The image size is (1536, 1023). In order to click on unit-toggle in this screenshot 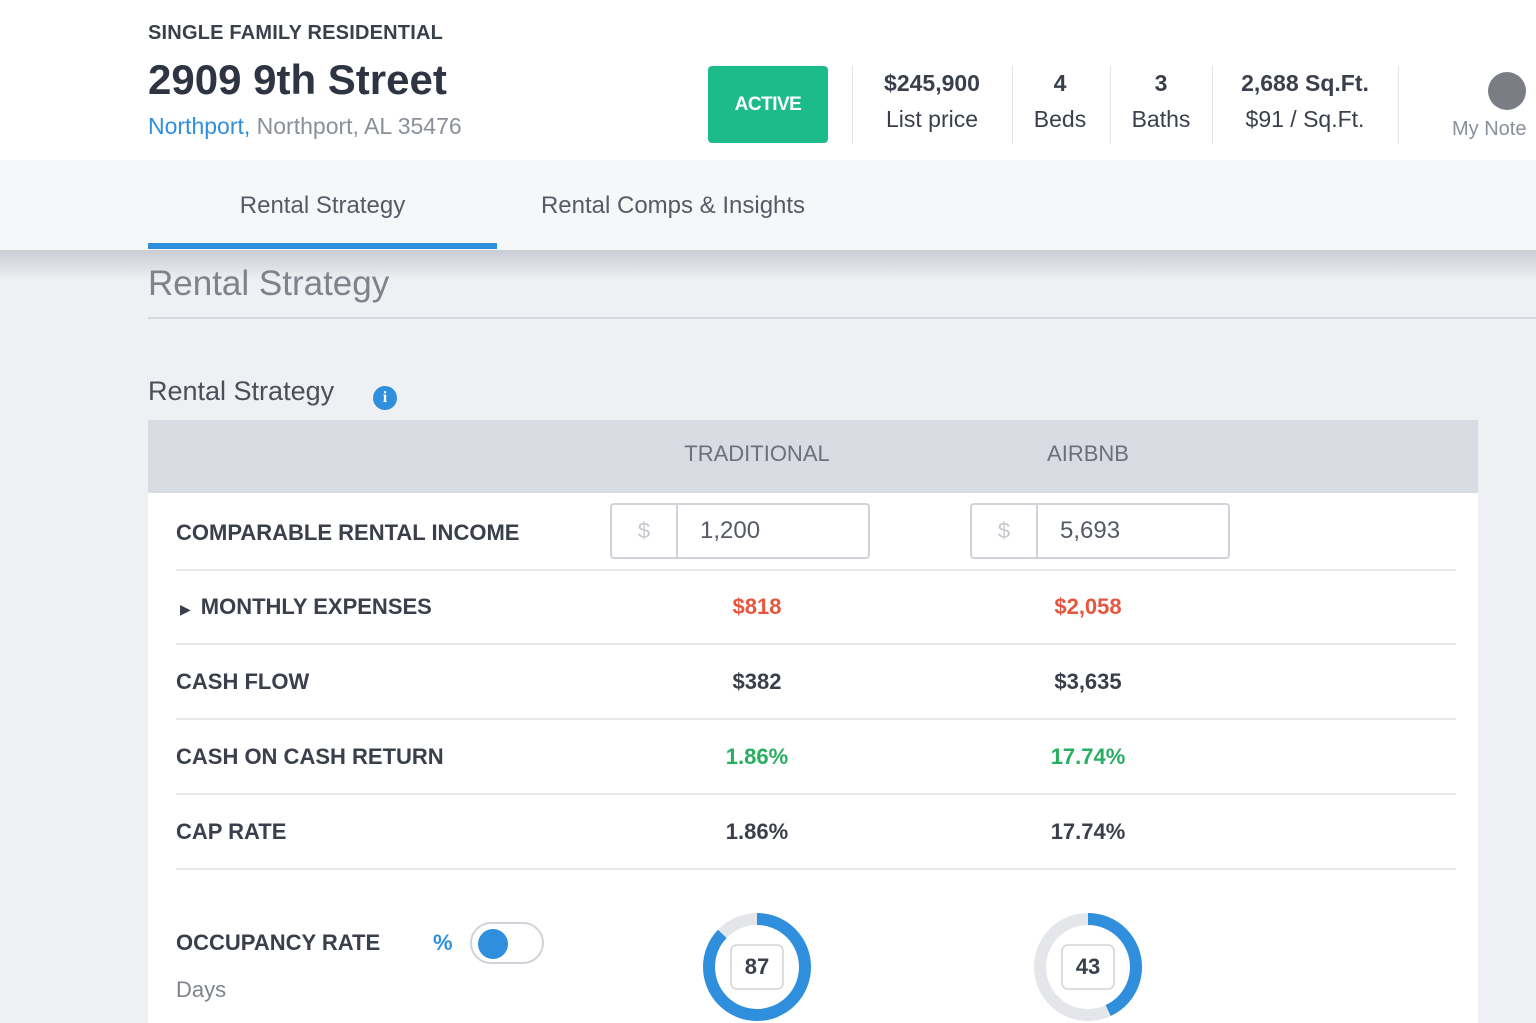, I will do `click(507, 943)`.